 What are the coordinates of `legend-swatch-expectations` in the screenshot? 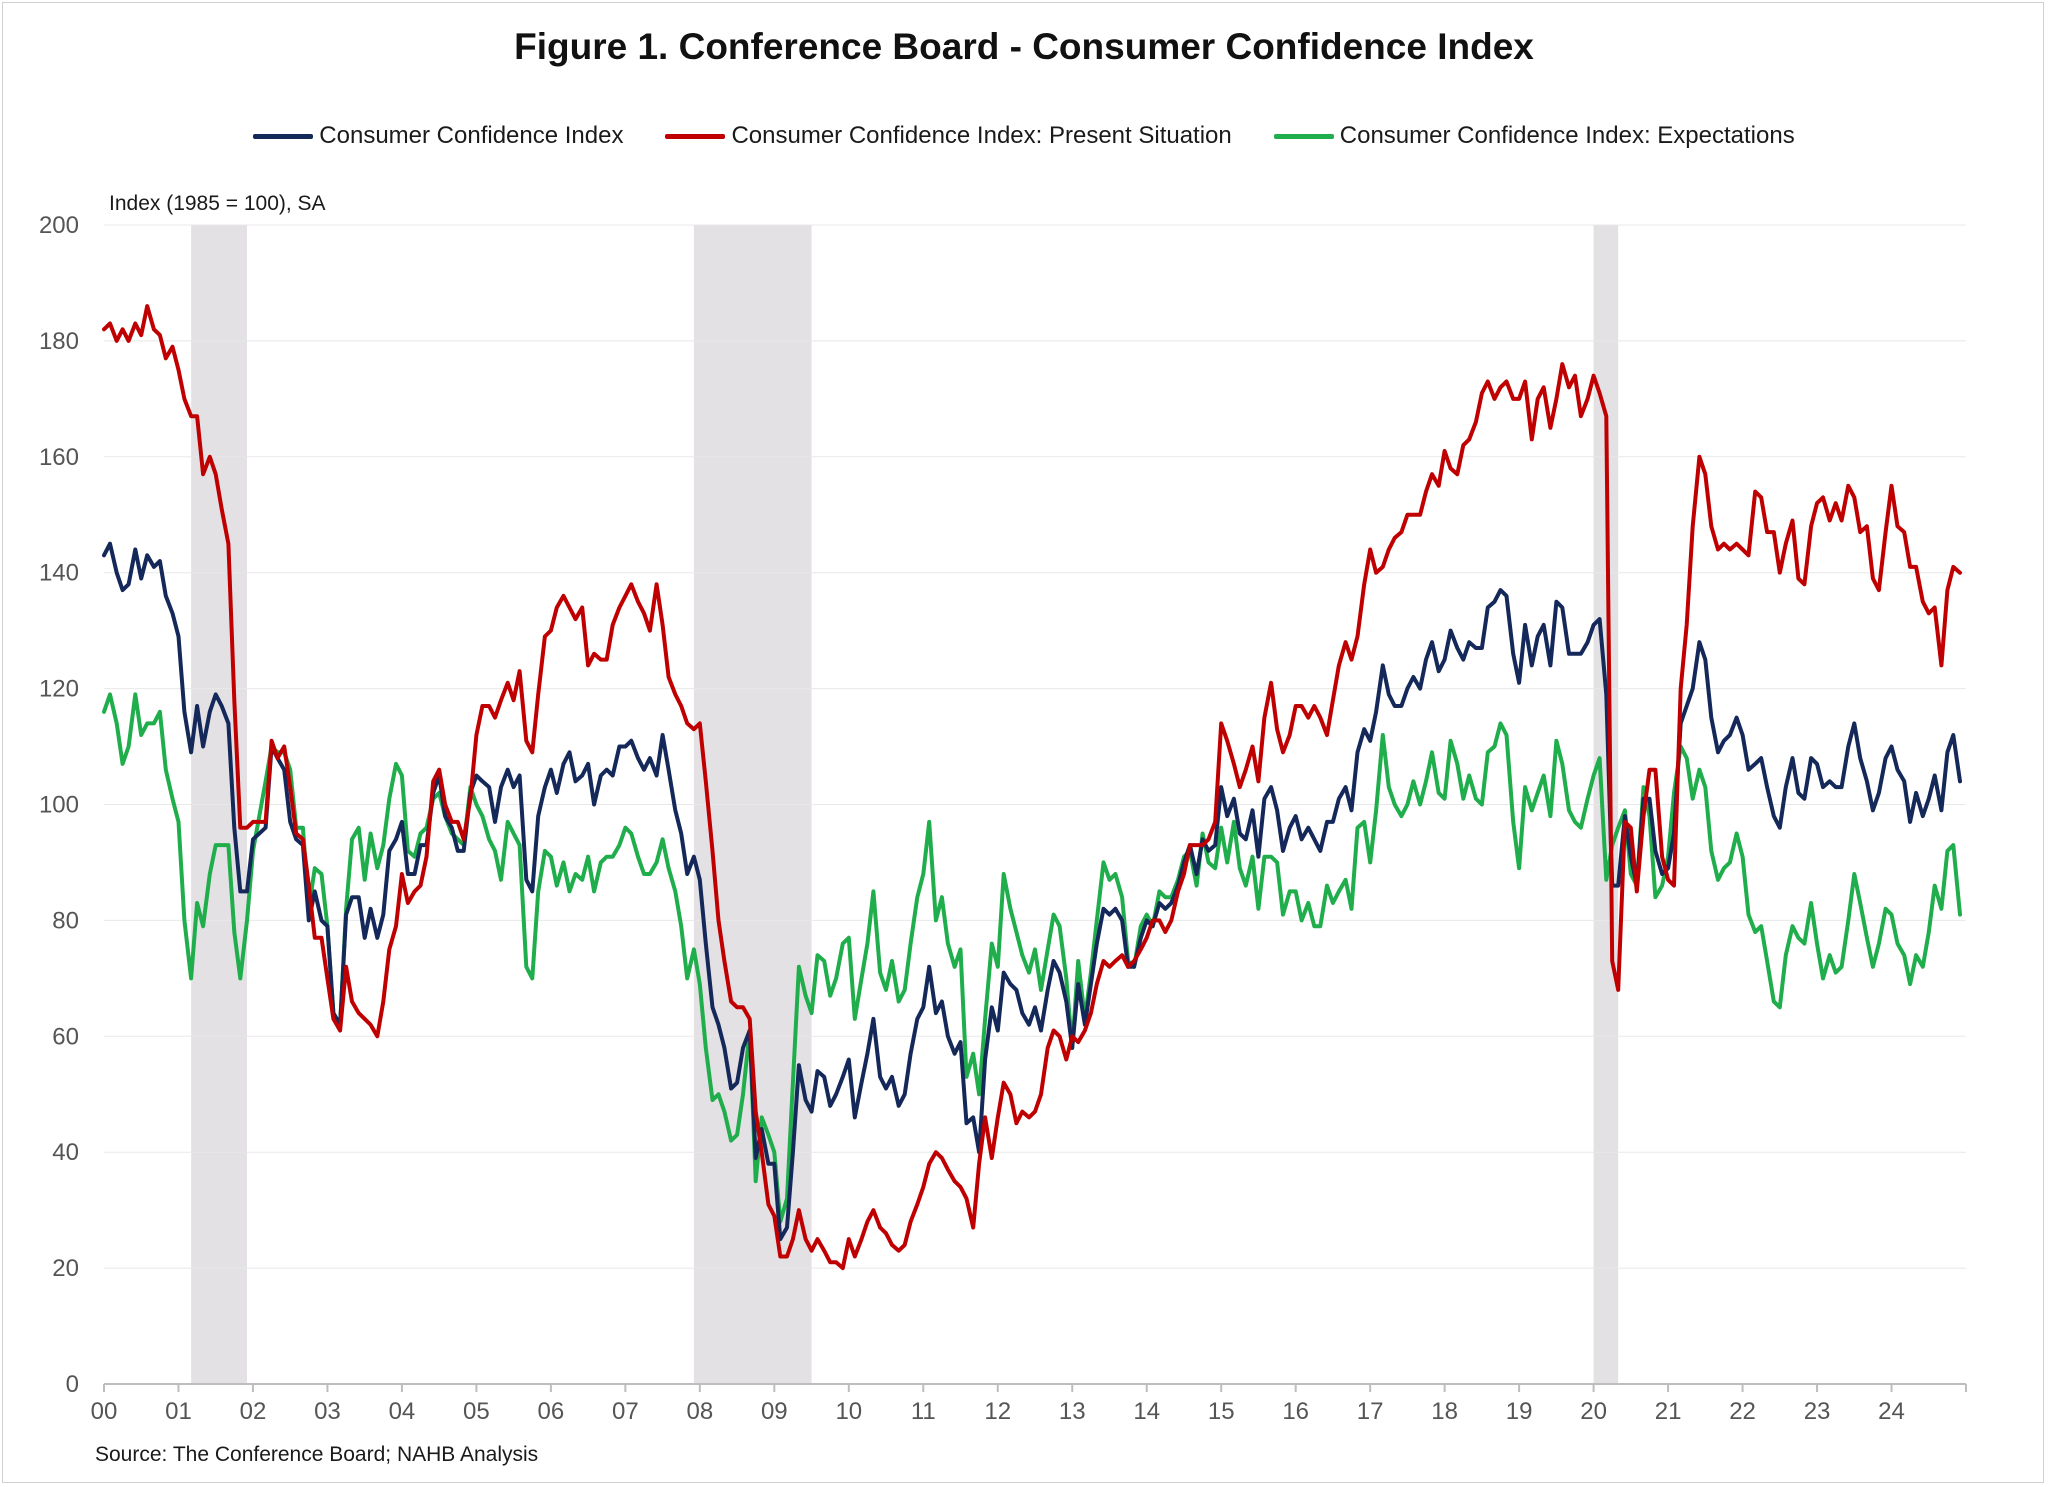 It's located at (1303, 136).